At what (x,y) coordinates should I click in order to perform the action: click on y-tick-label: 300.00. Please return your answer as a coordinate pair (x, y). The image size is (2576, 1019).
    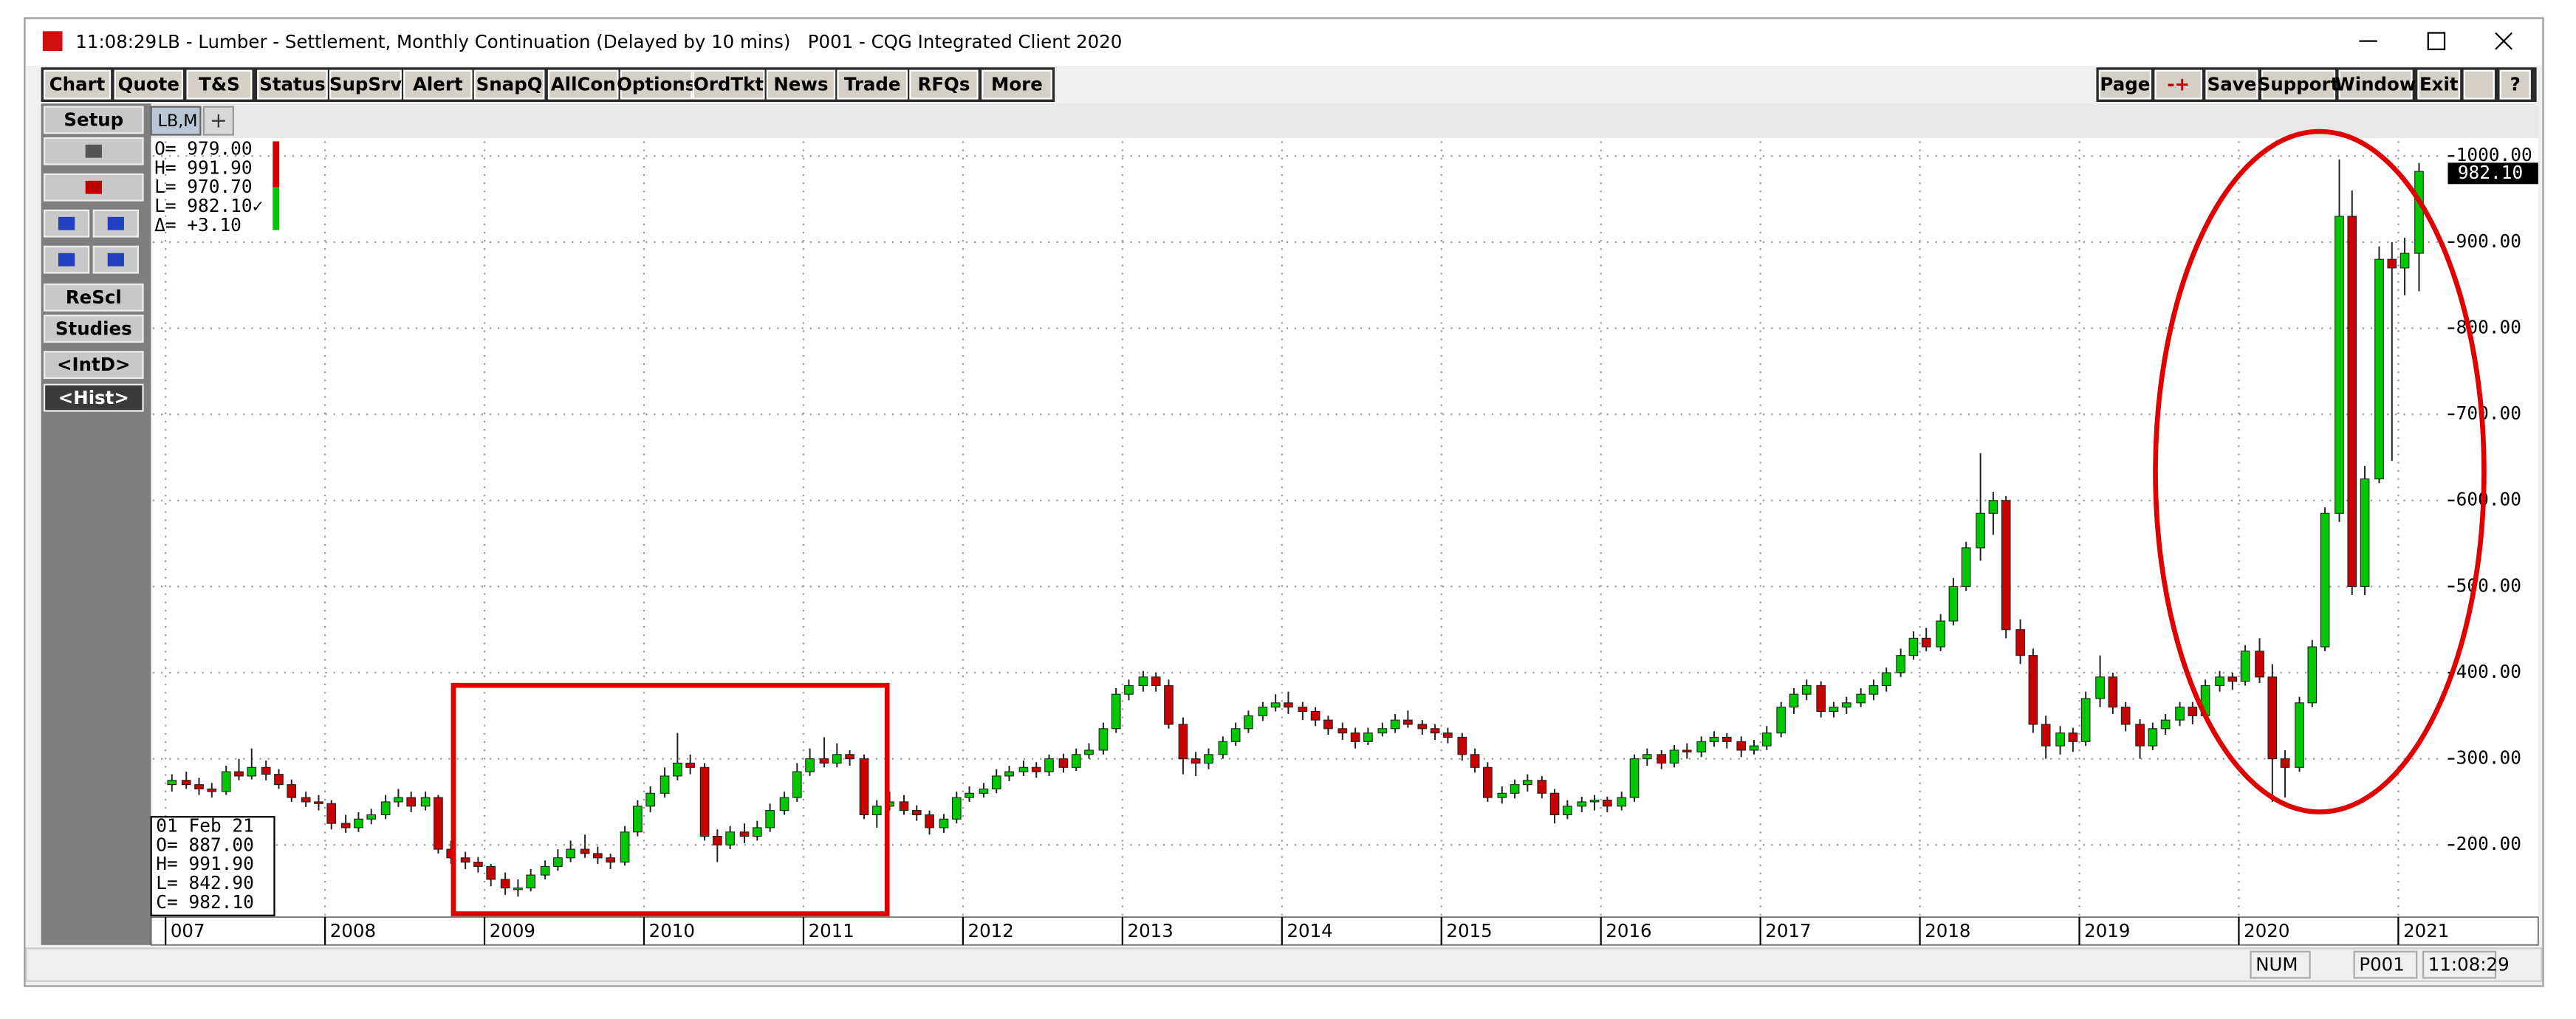
    Looking at the image, I should click on (2488, 758).